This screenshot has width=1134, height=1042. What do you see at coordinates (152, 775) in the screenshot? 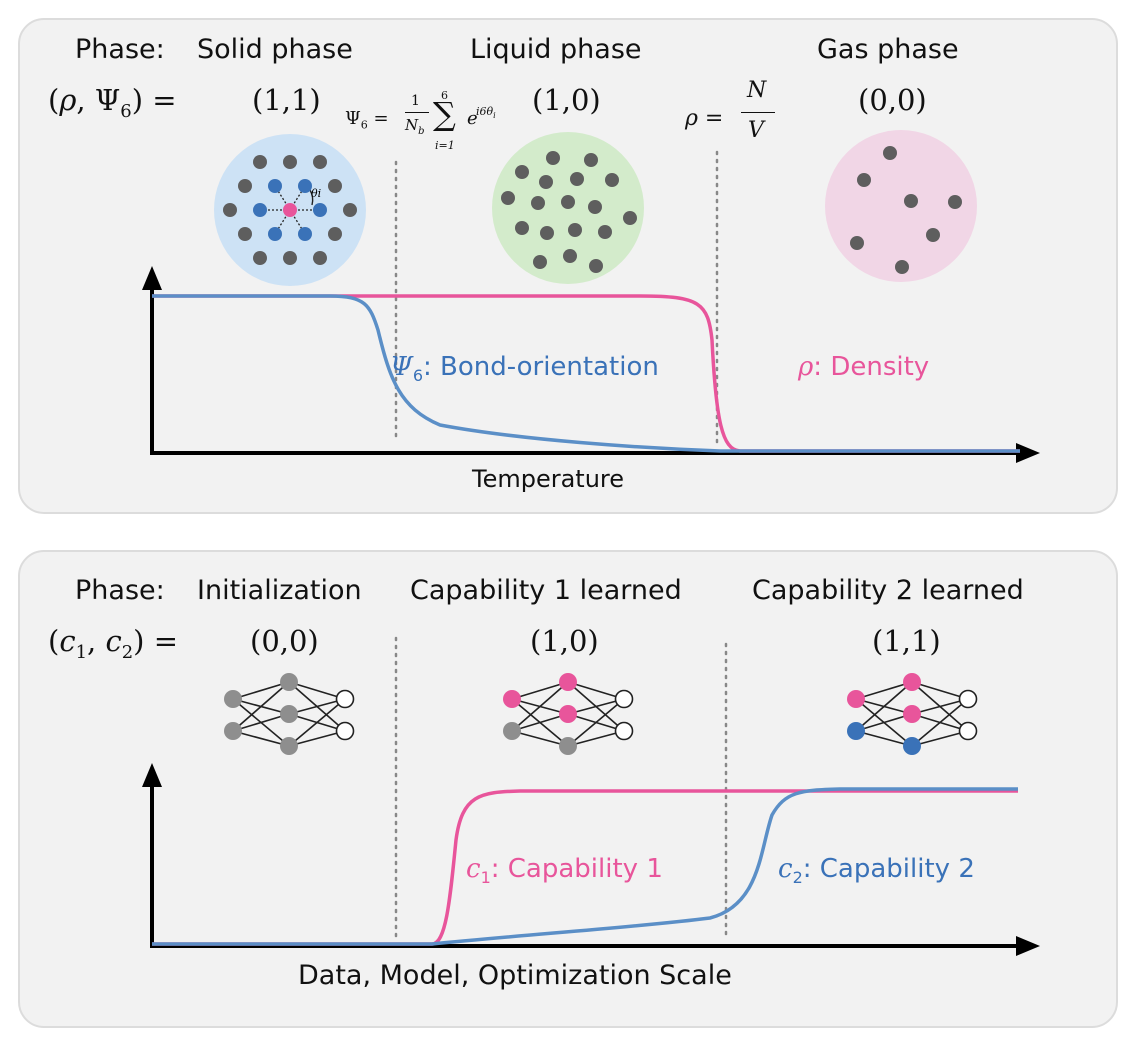
I see `bottom-y-arrowhead` at bounding box center [152, 775].